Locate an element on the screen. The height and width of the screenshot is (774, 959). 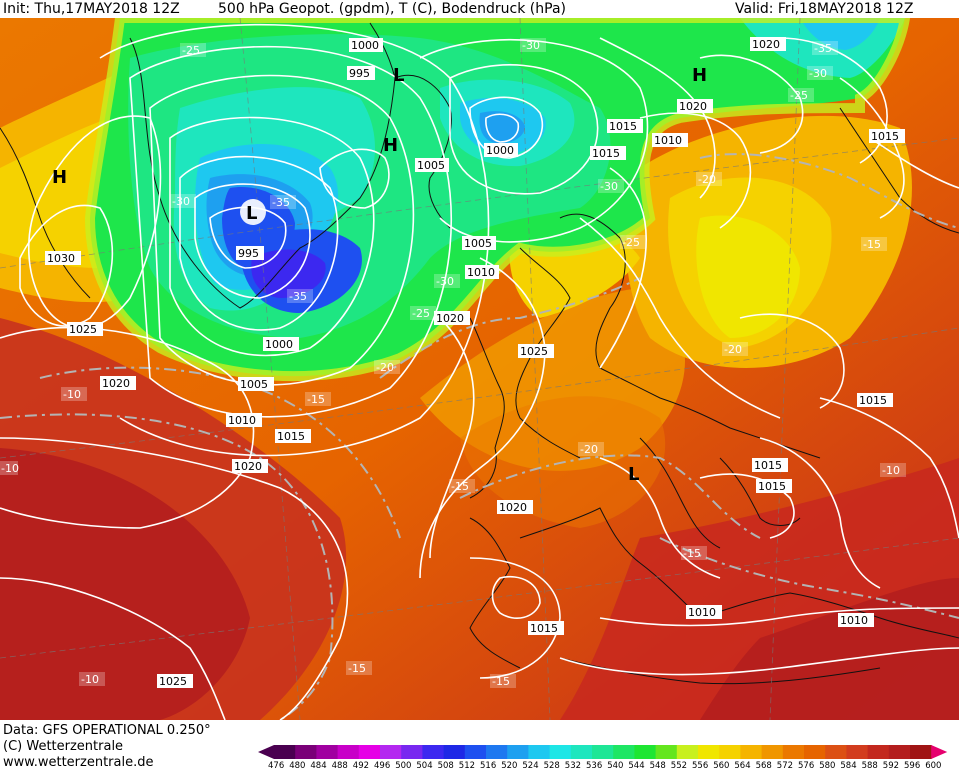
legend-tick-label: 568 is located at coordinates (764, 765).